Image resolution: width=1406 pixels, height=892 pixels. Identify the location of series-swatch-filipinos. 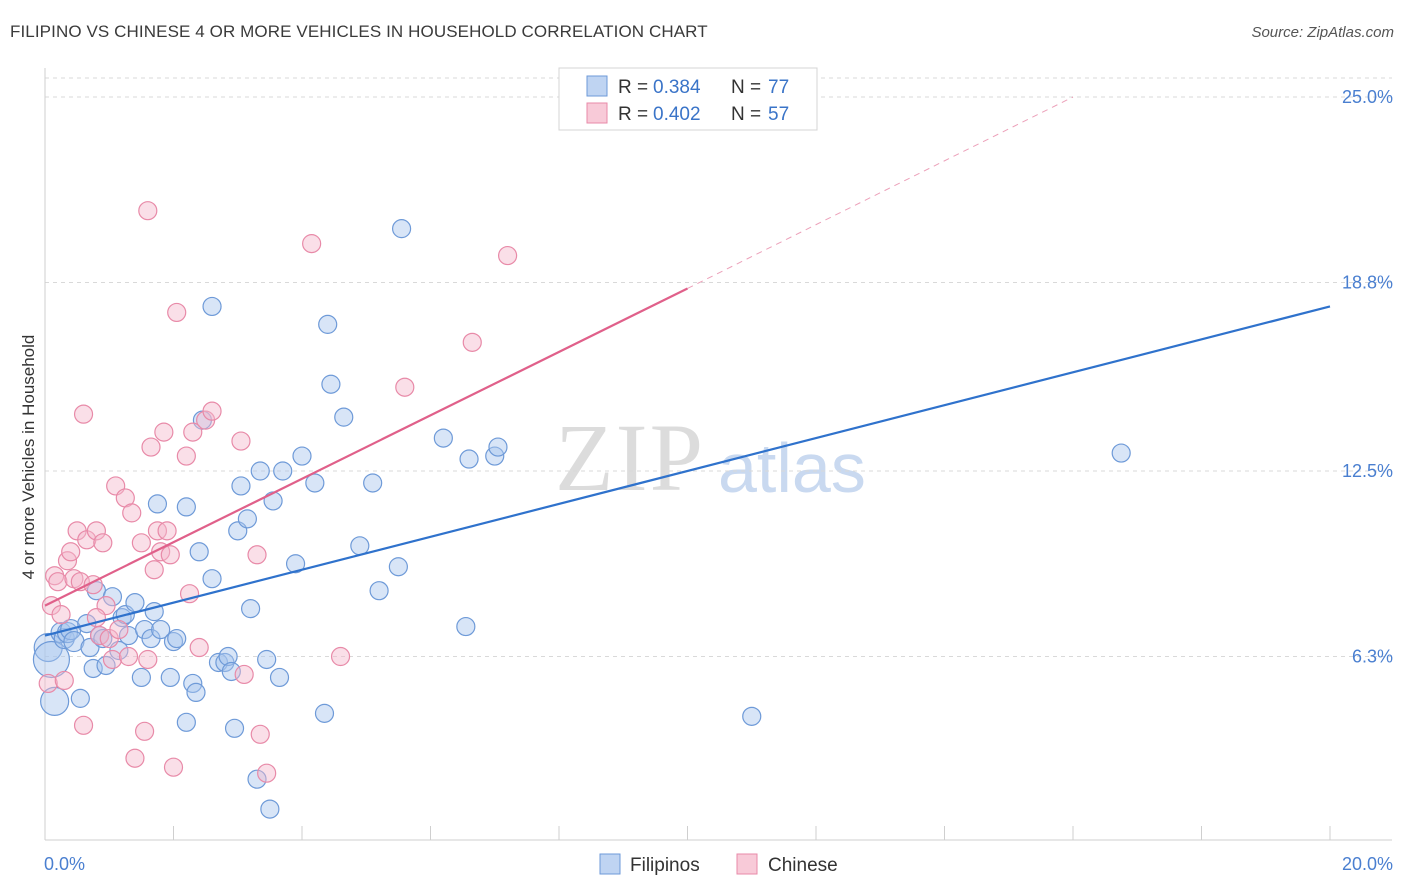
(610, 864).